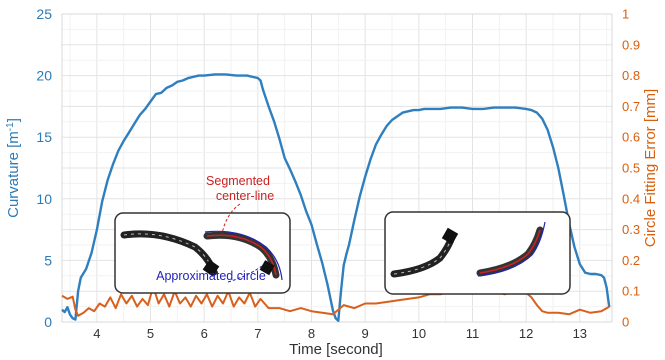  Describe the element at coordinates (424, 252) in the screenshot. I see `segmented-centerline-photo-right` at that location.